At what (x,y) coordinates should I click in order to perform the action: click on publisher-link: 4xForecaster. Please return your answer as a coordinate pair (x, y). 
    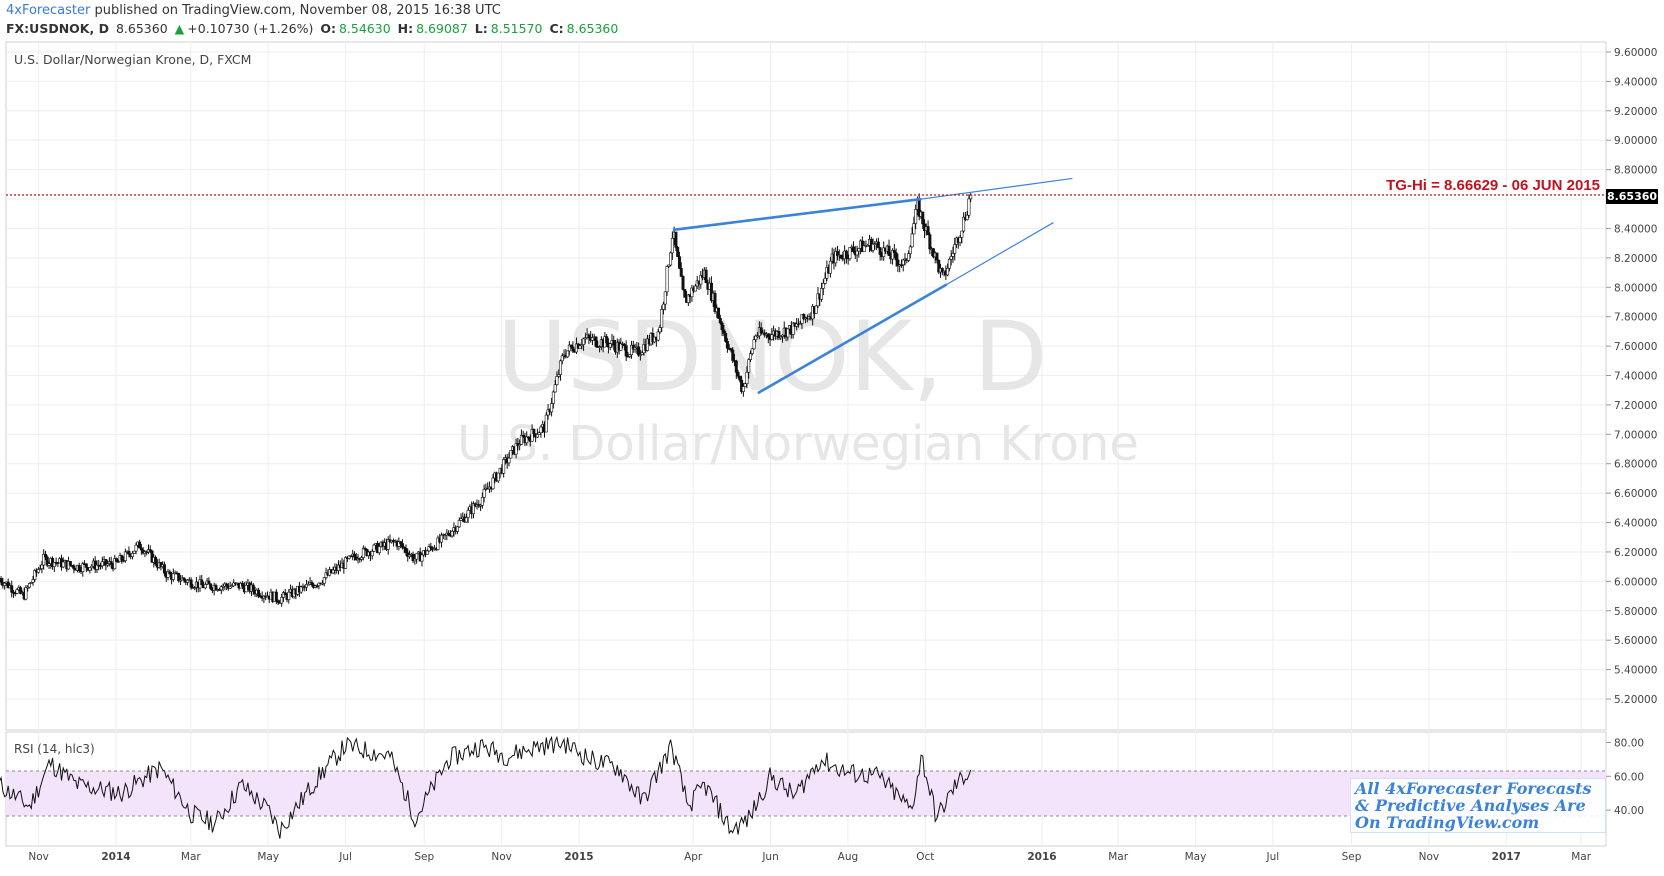
    Looking at the image, I should click on (48, 10).